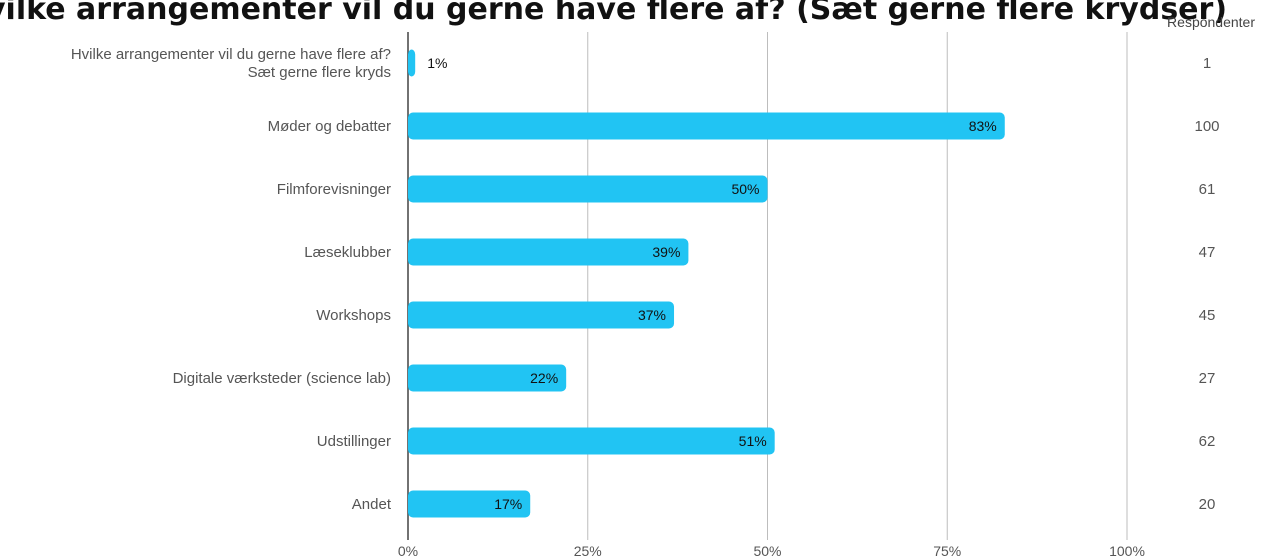 The width and height of the screenshot is (1263, 560). What do you see at coordinates (767, 551) in the screenshot?
I see `x-tick-label-2: 50%` at bounding box center [767, 551].